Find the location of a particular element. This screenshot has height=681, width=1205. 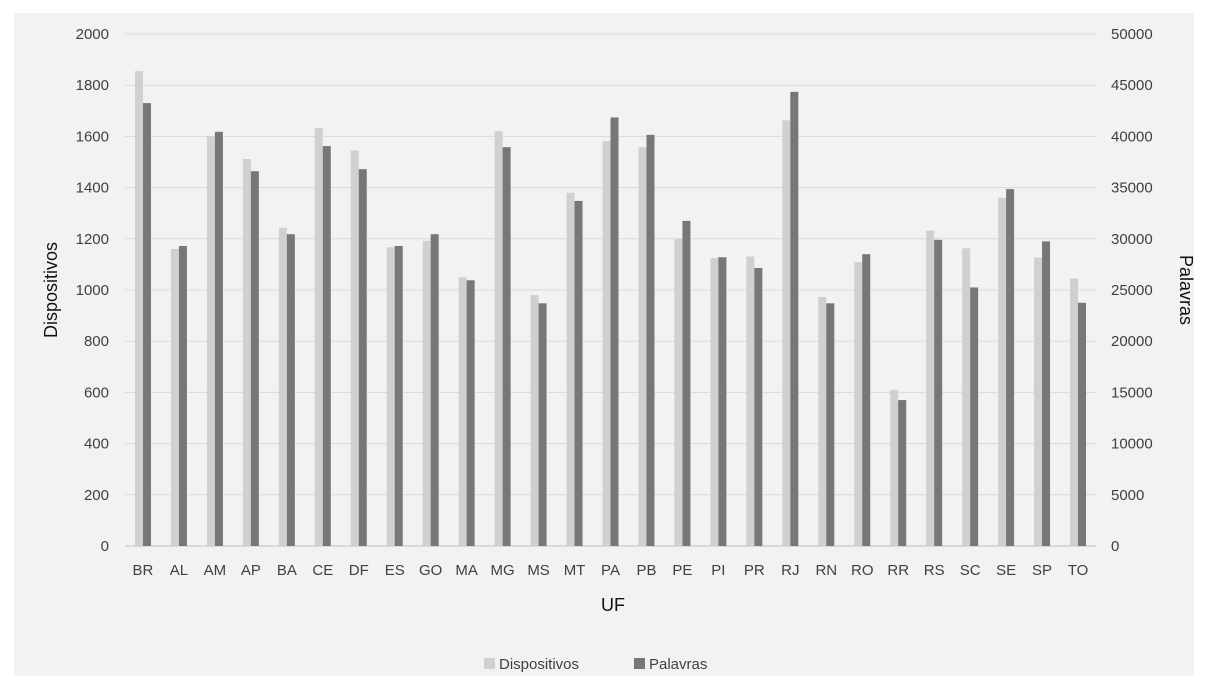

bar-palavras-mg is located at coordinates (506, 347).